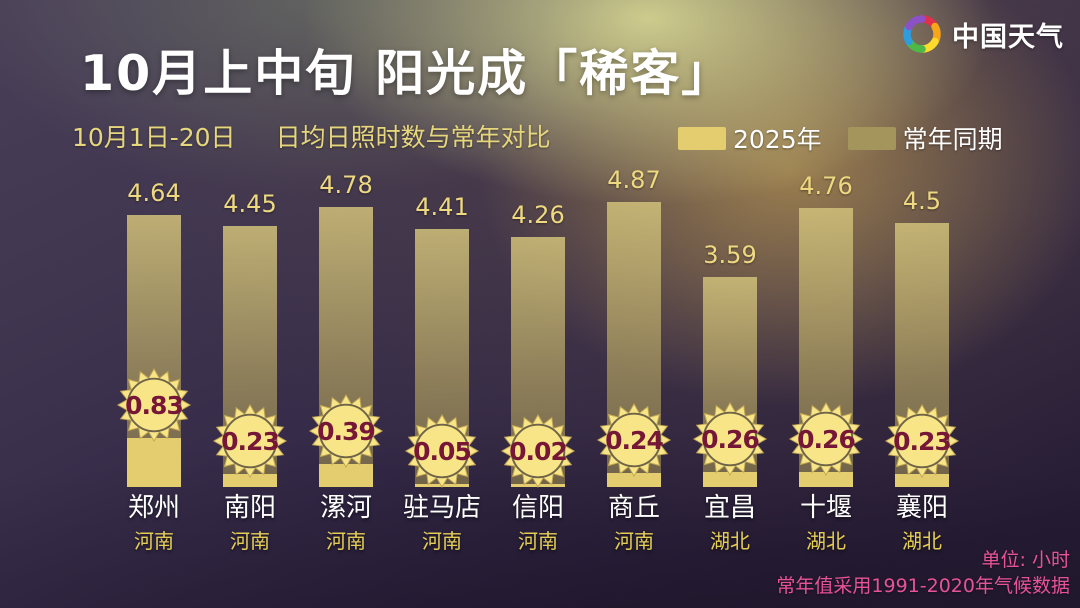  What do you see at coordinates (442, 207) in the screenshot?
I see `normal-value-label: 4.41` at bounding box center [442, 207].